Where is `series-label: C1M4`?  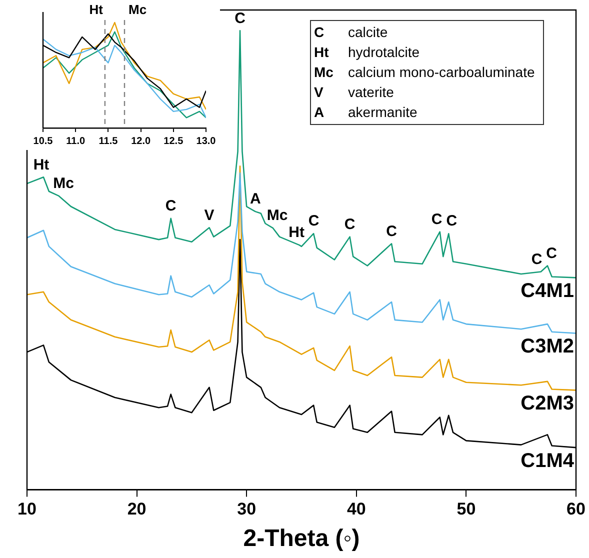
series-label: C1M4 is located at coordinates (547, 461).